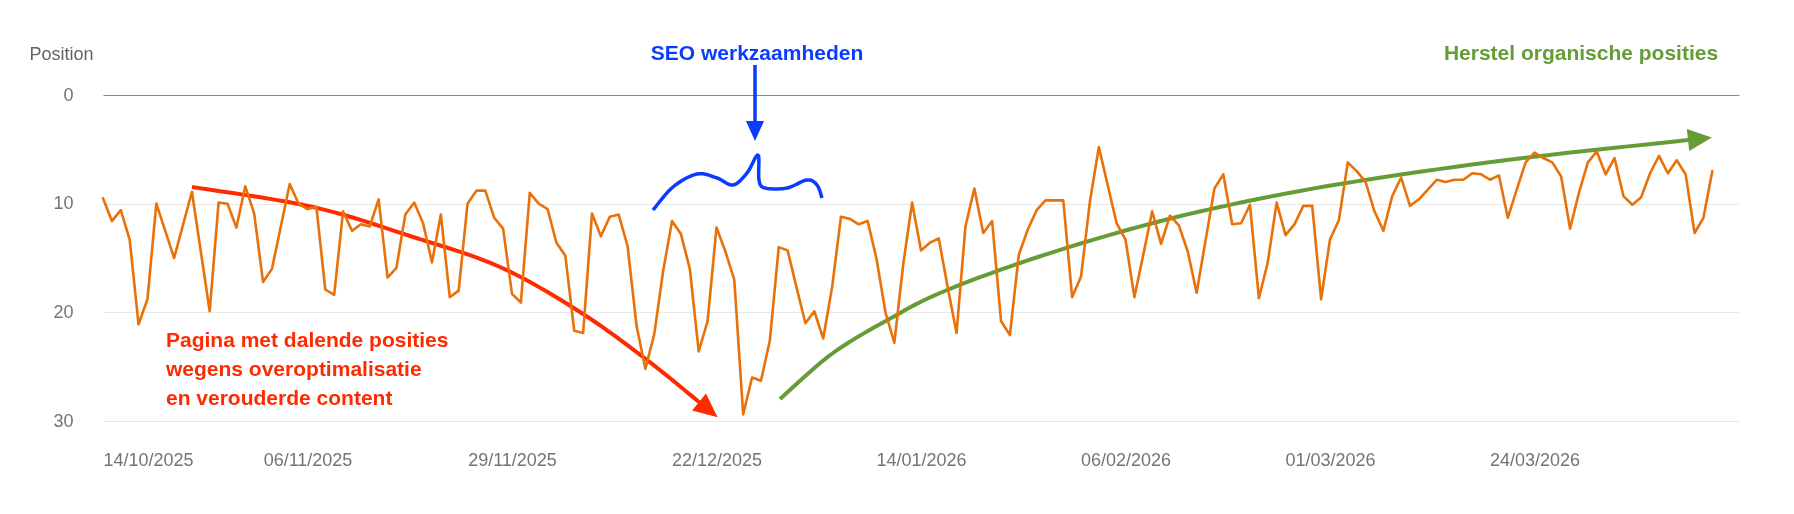  What do you see at coordinates (1581, 52) in the screenshot?
I see `text: Herstel organische posities` at bounding box center [1581, 52].